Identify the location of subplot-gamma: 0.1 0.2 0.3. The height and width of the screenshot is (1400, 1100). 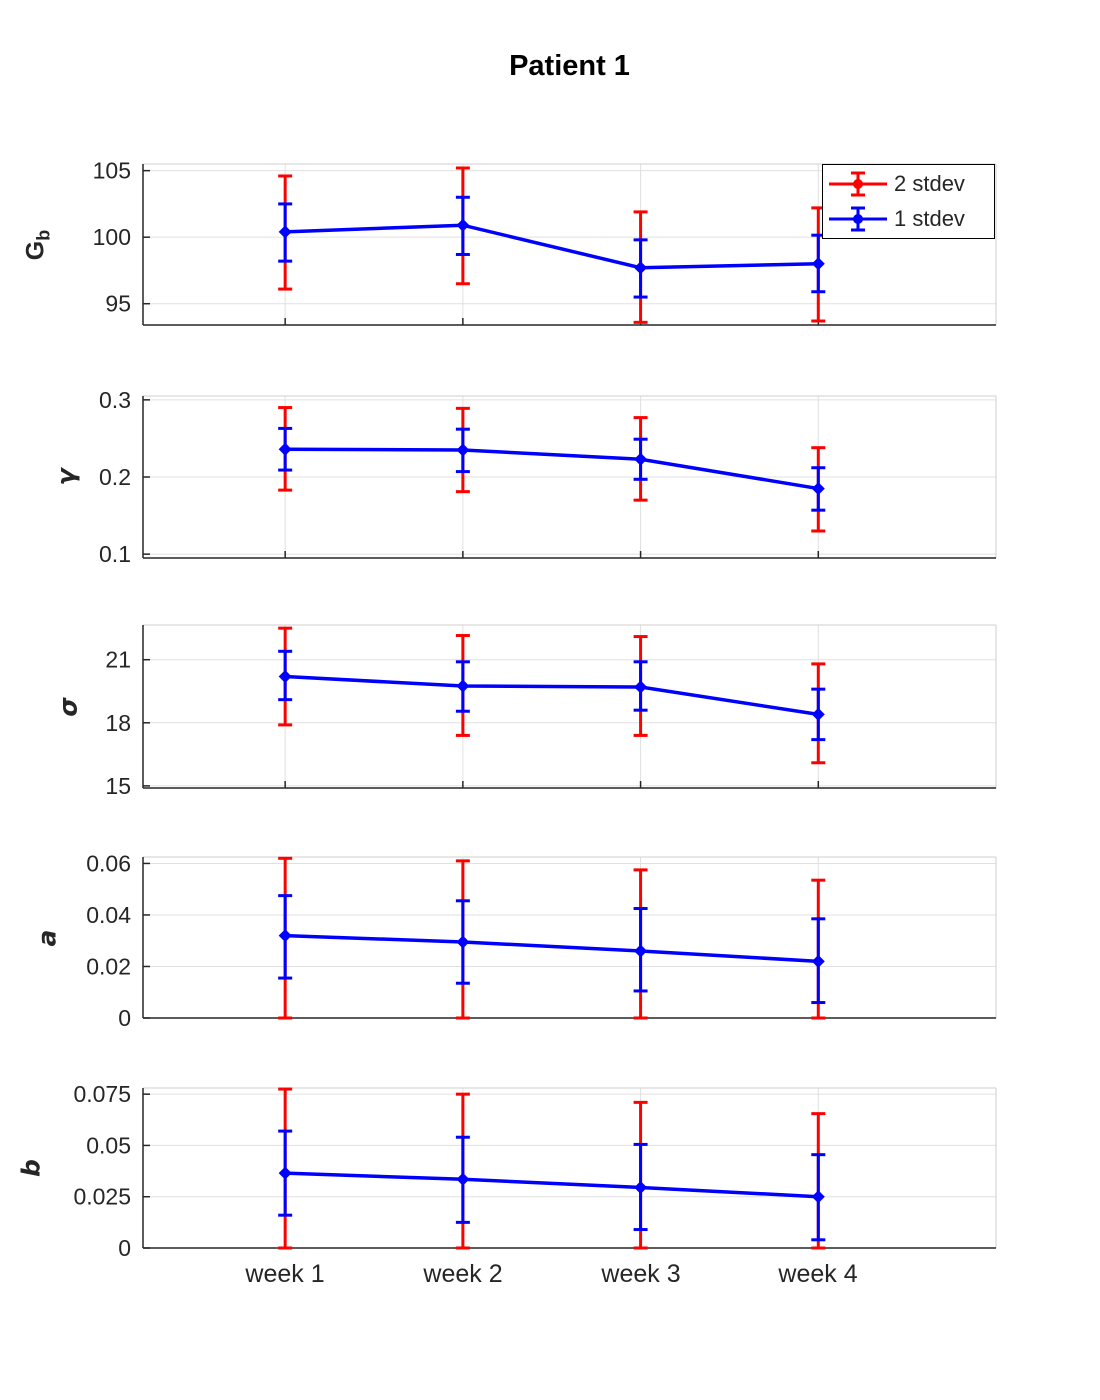
(548, 477).